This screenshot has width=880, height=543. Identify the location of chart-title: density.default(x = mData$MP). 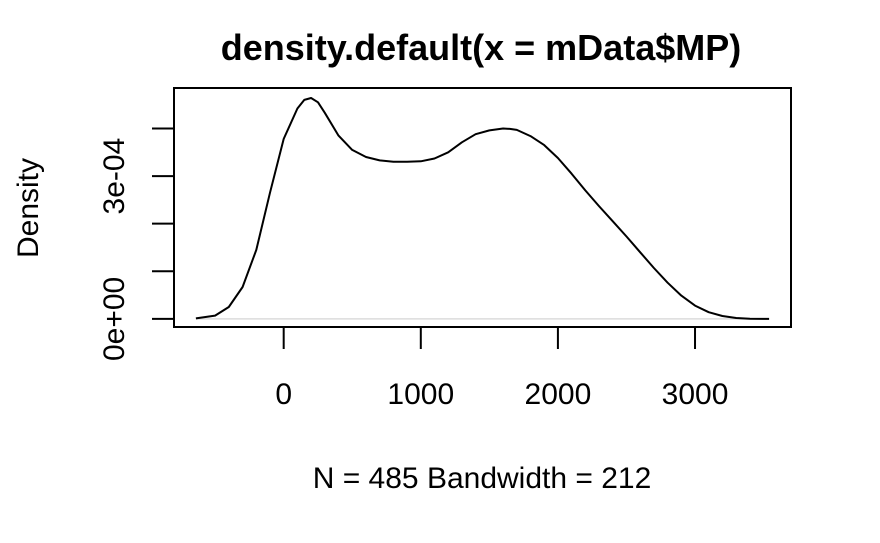
(481, 47).